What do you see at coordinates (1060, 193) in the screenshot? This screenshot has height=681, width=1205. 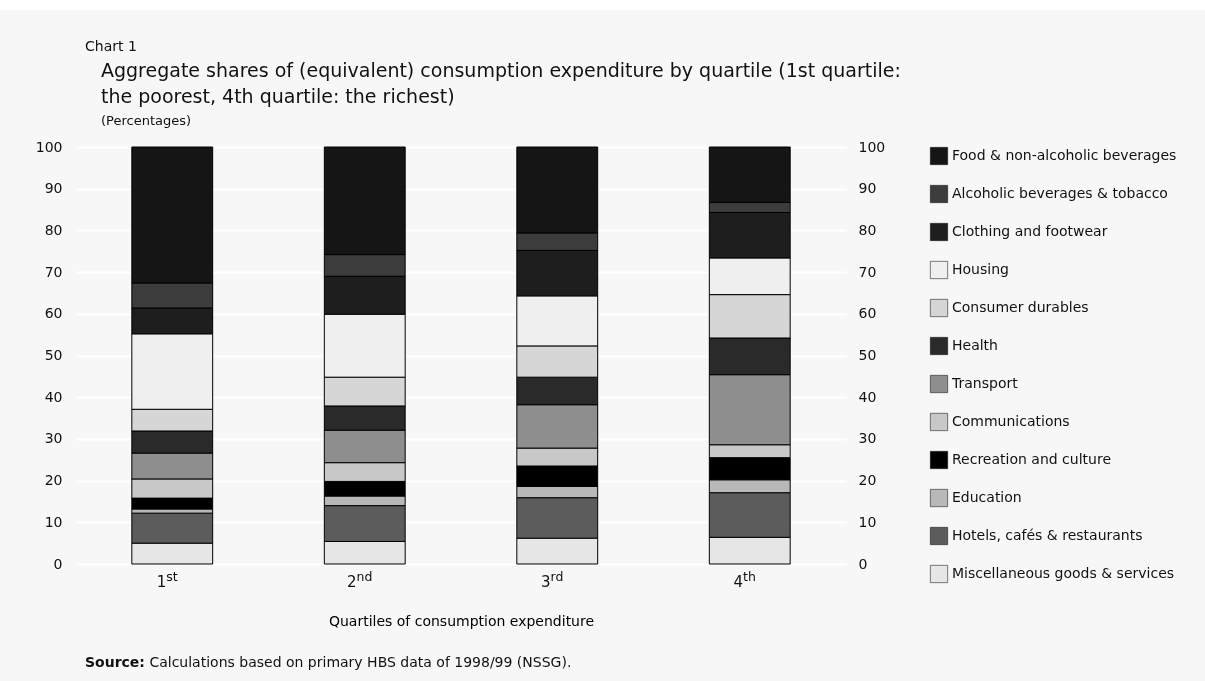 I see `legend-label: Alcoholic beverages & tobacco` at bounding box center [1060, 193].